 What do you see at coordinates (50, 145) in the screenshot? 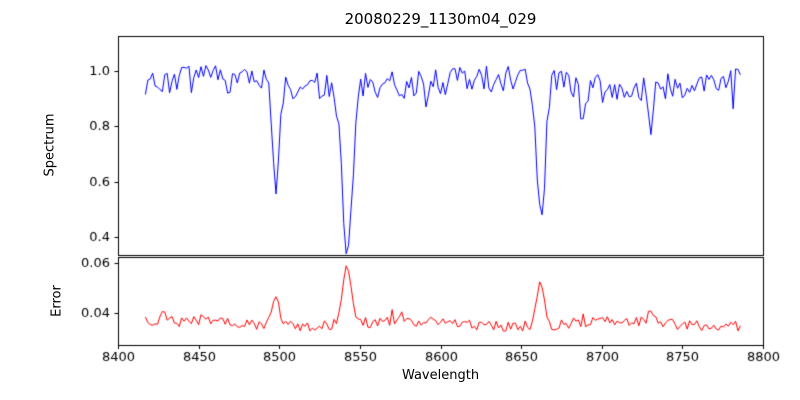
I see `spectrum-y-axis-label: Spectrum` at bounding box center [50, 145].